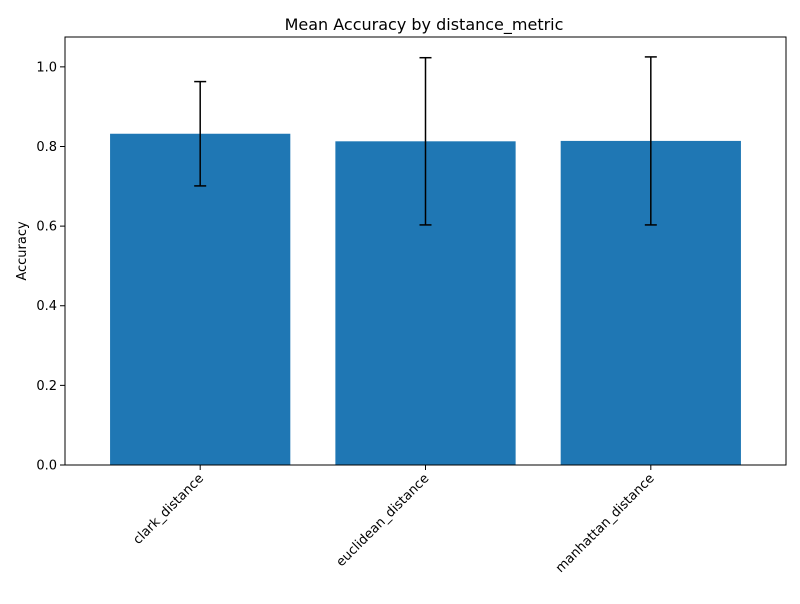 The width and height of the screenshot is (800, 604). What do you see at coordinates (605, 523) in the screenshot?
I see `x-tick-label: manhattan_distance` at bounding box center [605, 523].